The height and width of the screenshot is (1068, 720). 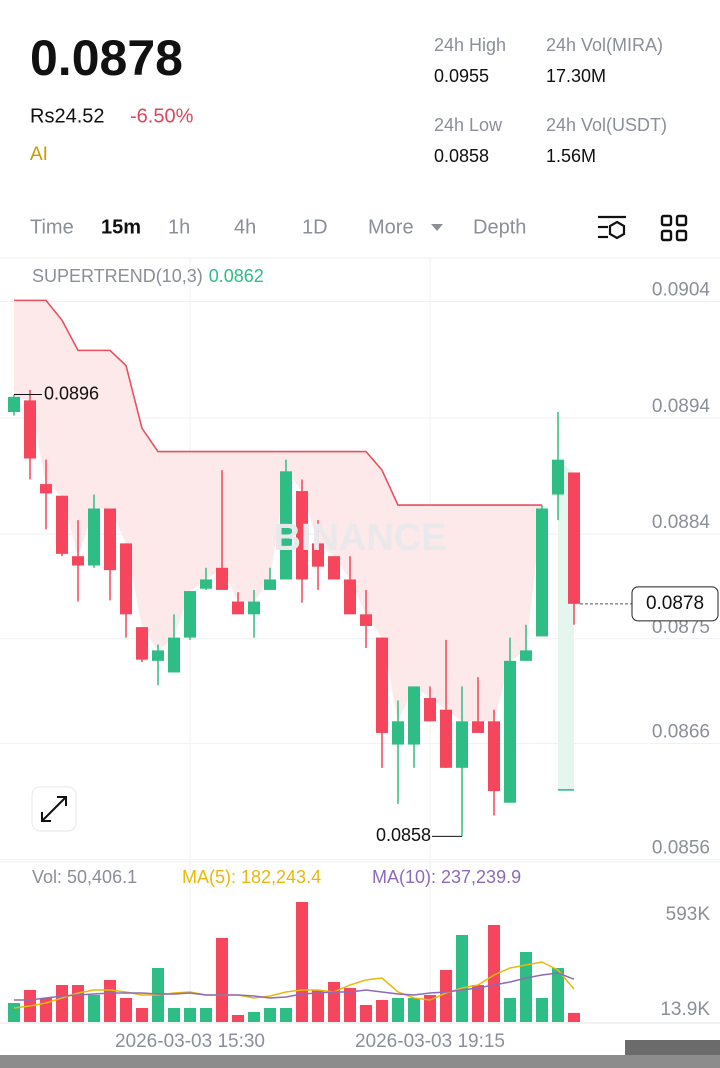 I want to click on stat-label: 24h High, so click(x=470, y=45).